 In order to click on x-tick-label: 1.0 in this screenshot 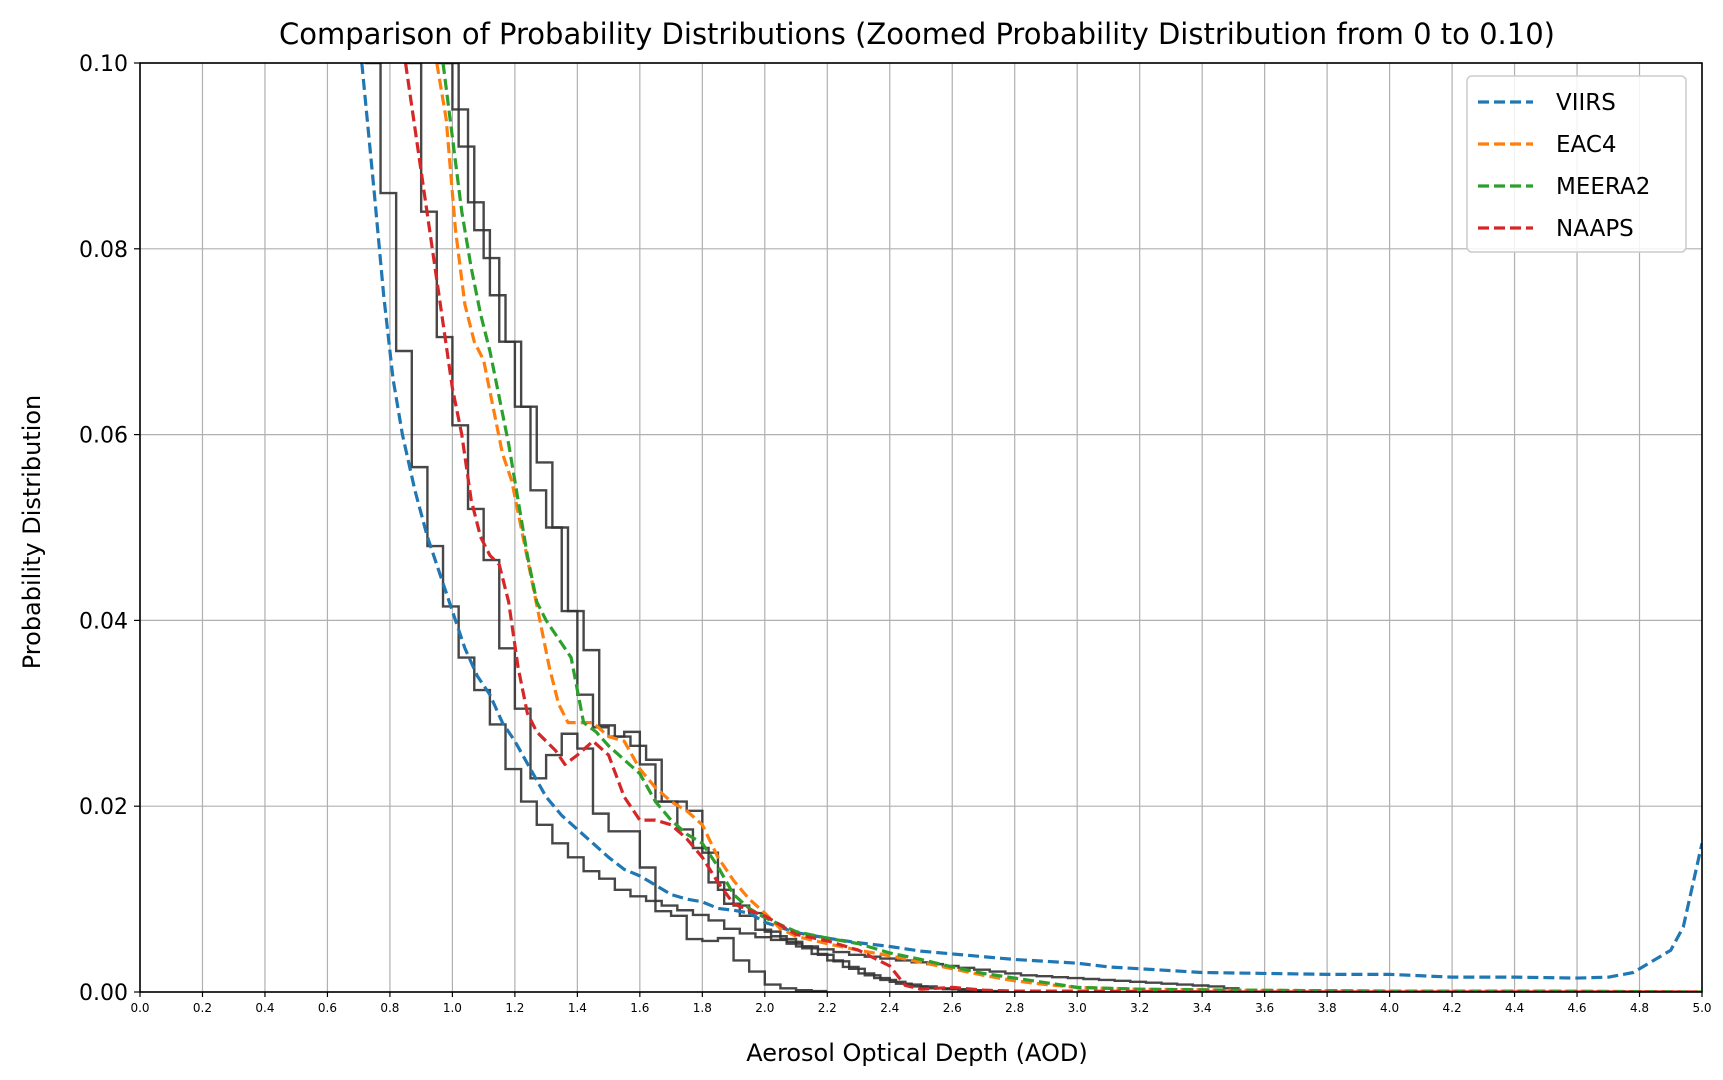, I will do `click(452, 1008)`.